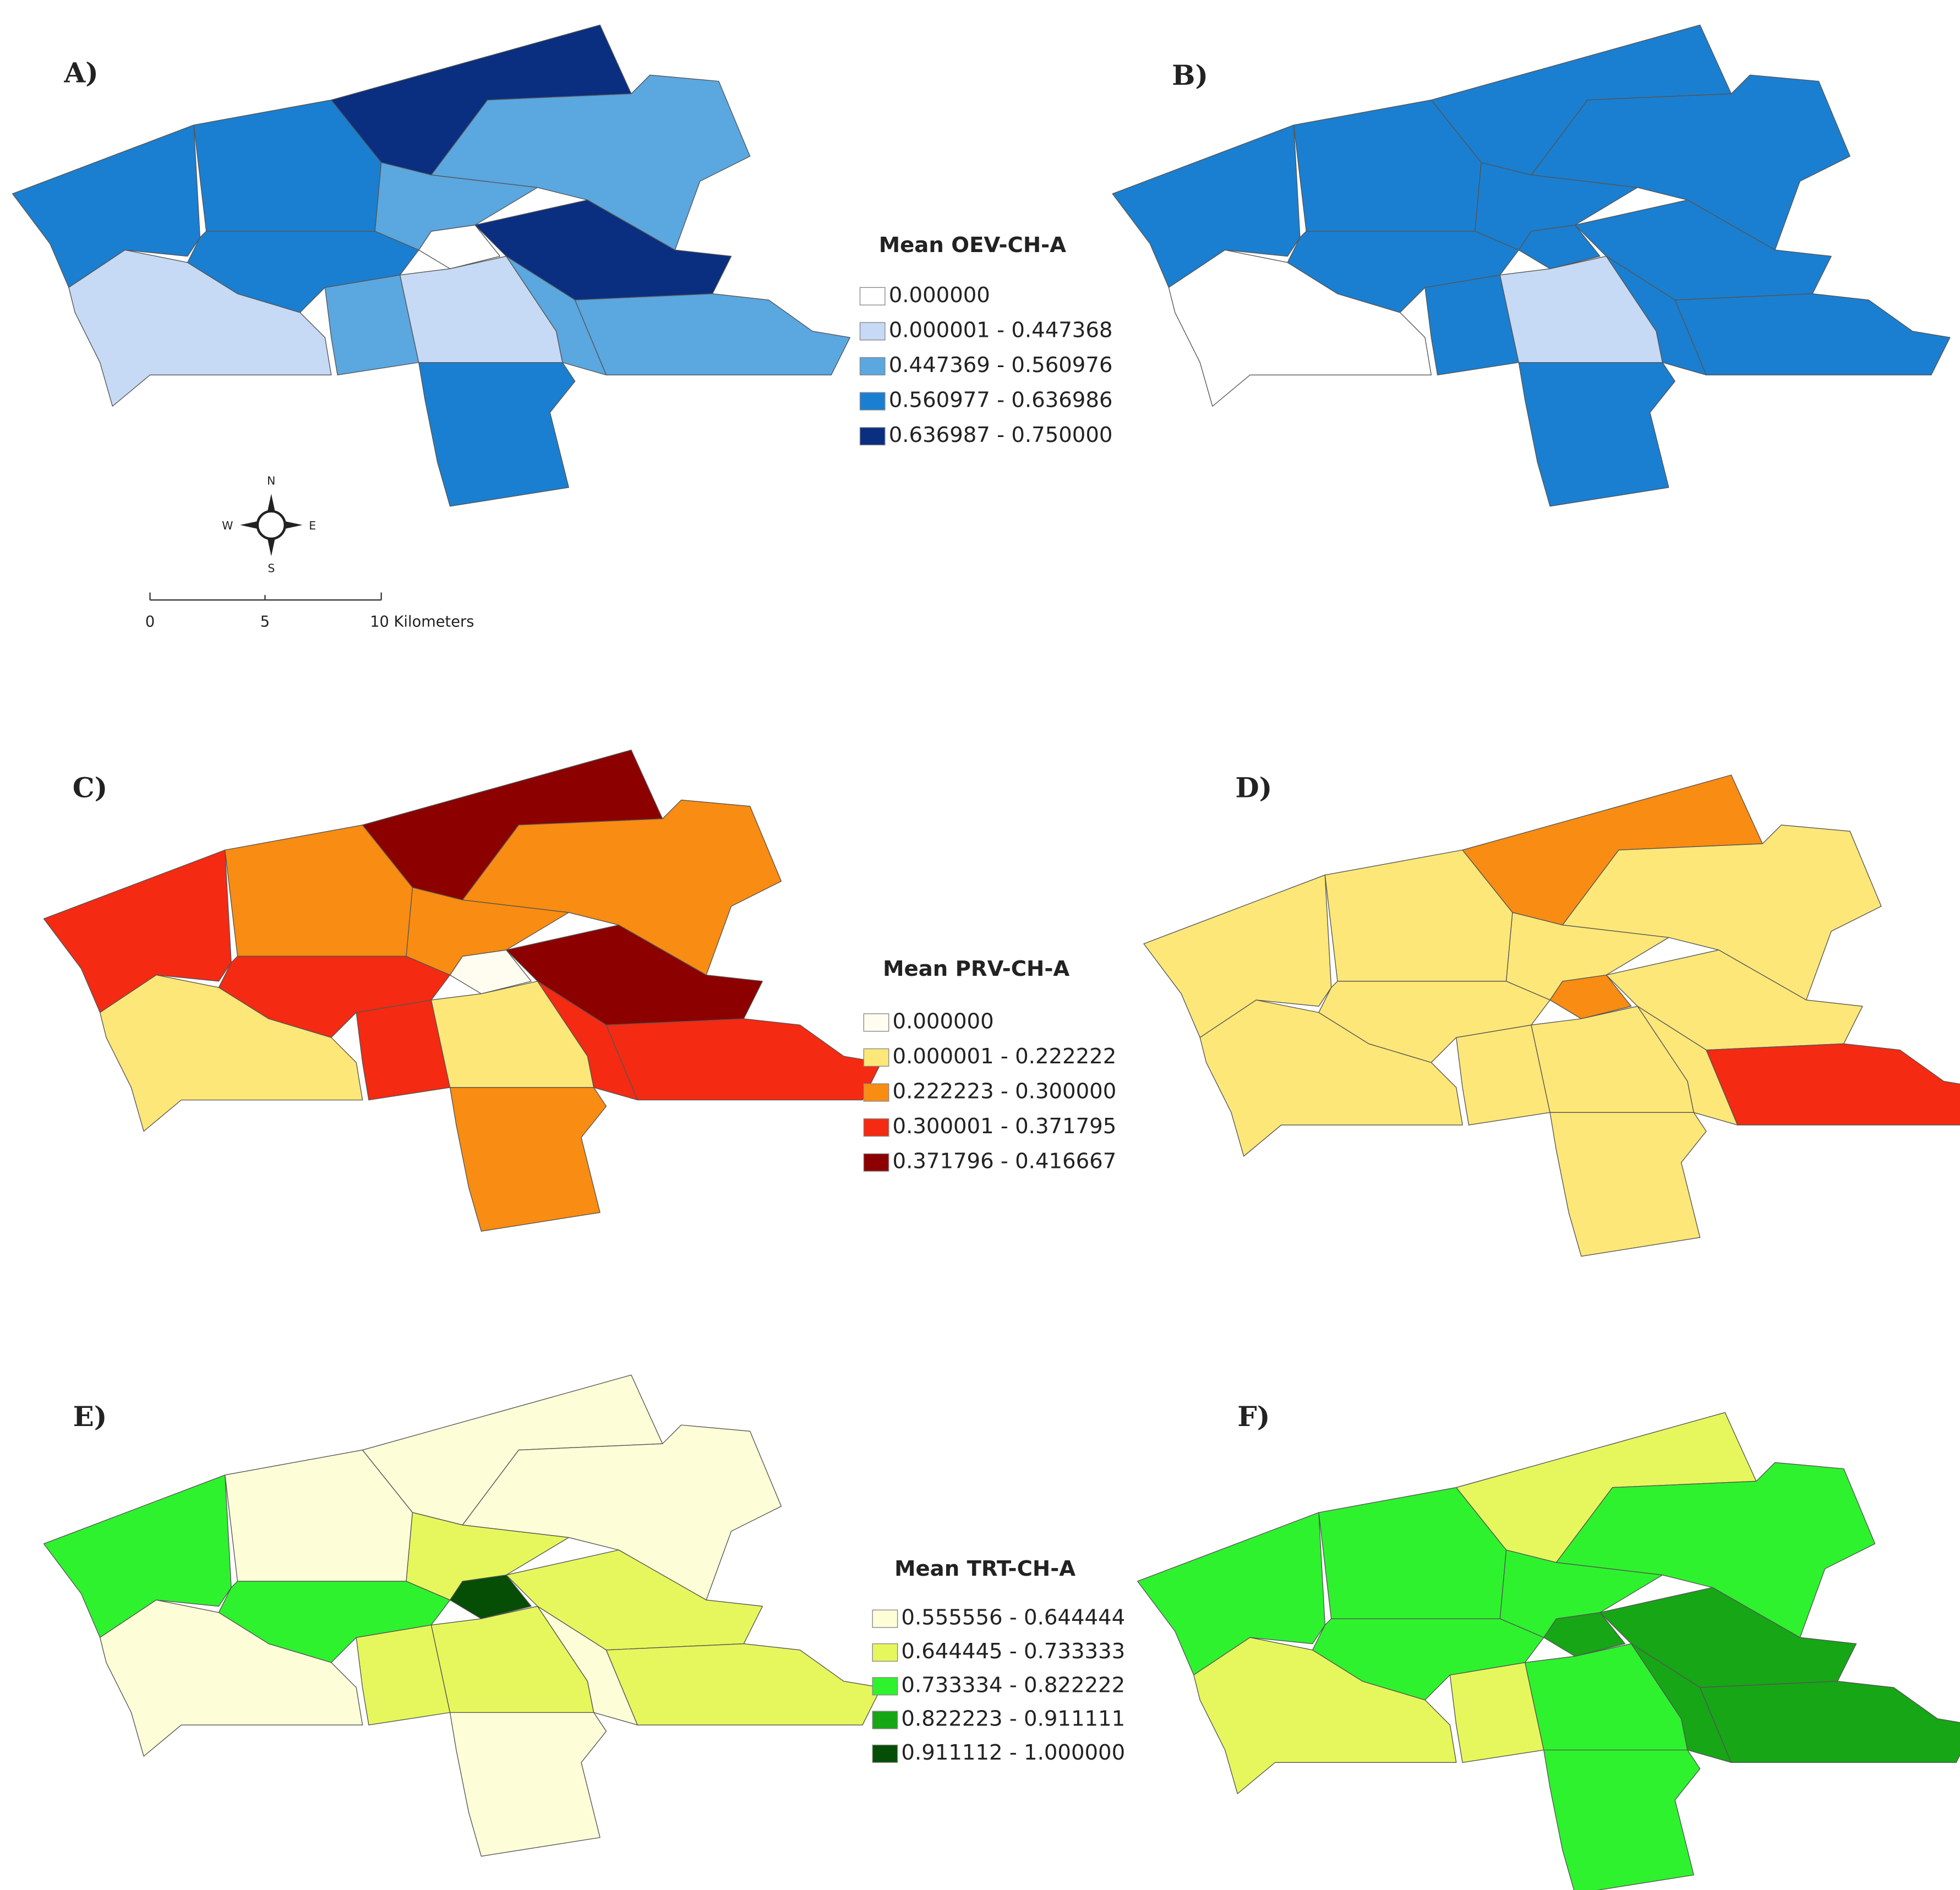 This screenshot has height=1890, width=1960. I want to click on legend-label: 0.447369 - 0.560976, so click(1001, 365).